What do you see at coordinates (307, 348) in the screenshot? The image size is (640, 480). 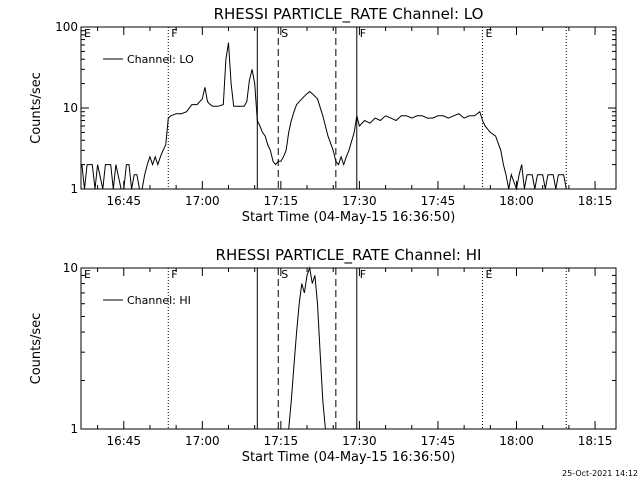 I see `series-line` at bounding box center [307, 348].